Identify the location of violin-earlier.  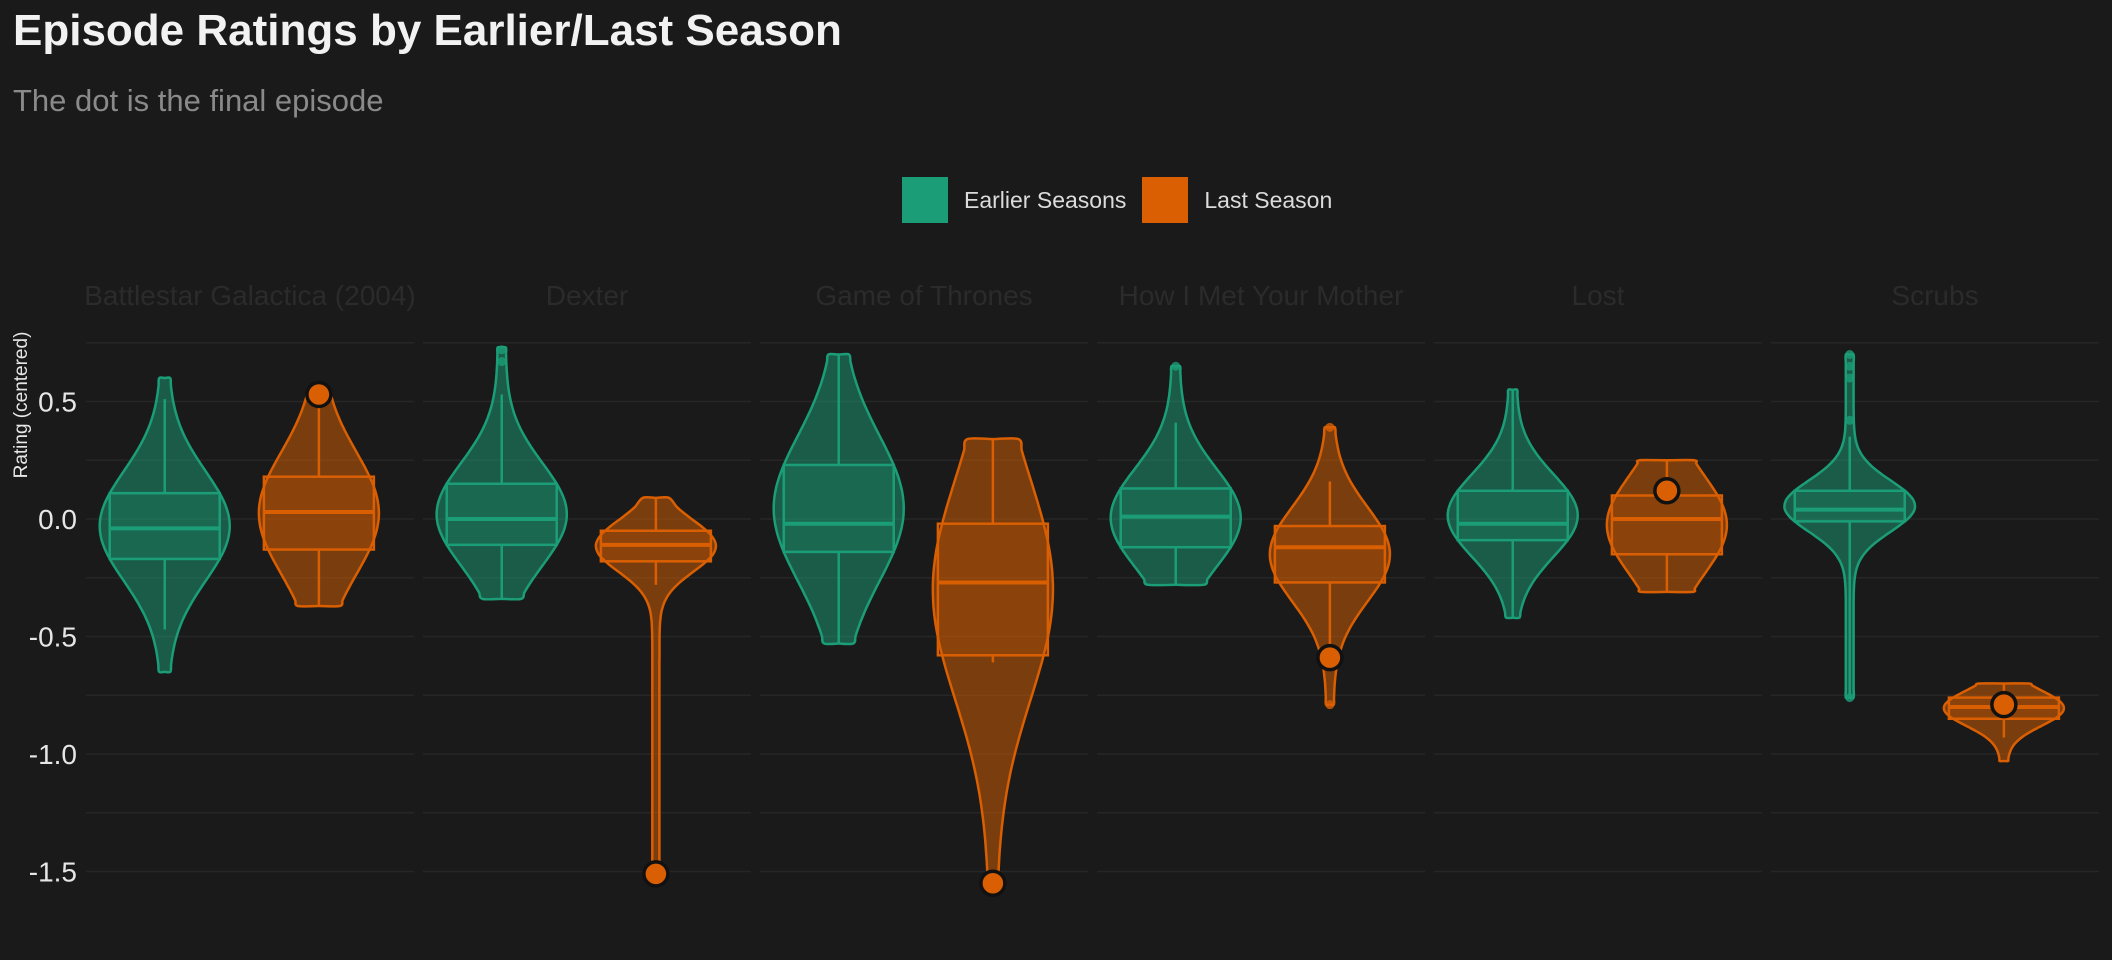
(164, 525).